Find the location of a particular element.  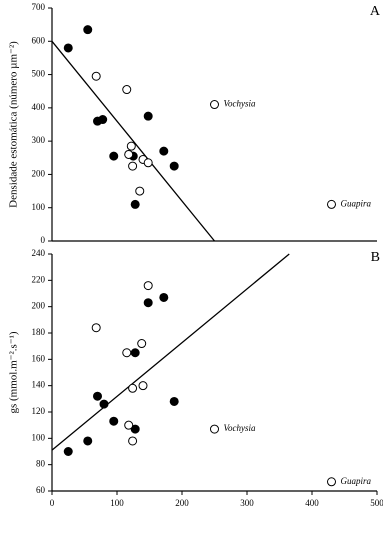

y-tick-label: 160 is located at coordinates (39, 358).